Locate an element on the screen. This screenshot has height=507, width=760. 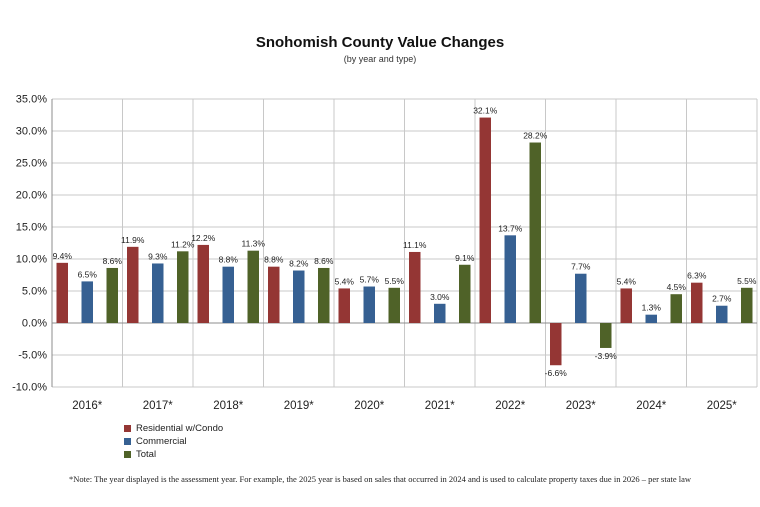
x-tick-label: 2017* is located at coordinates (158, 406).